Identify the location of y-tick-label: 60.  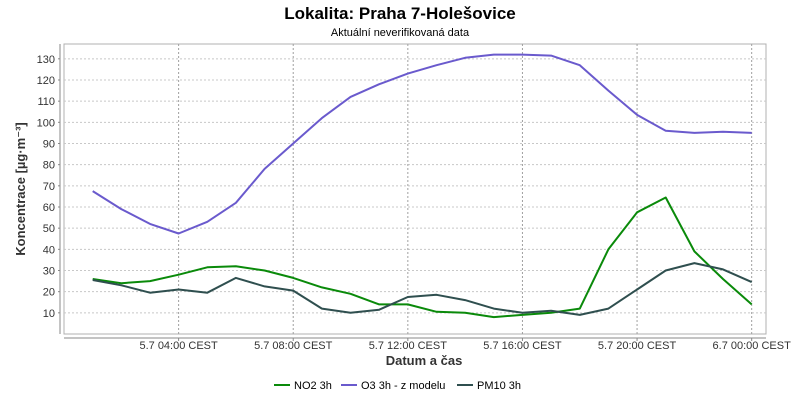
(49, 208).